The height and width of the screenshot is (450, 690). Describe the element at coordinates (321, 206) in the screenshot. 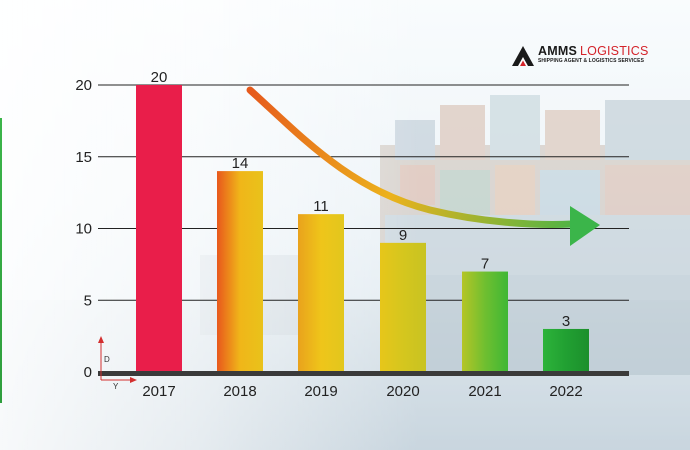

I see `data-label-2019: 11` at that location.